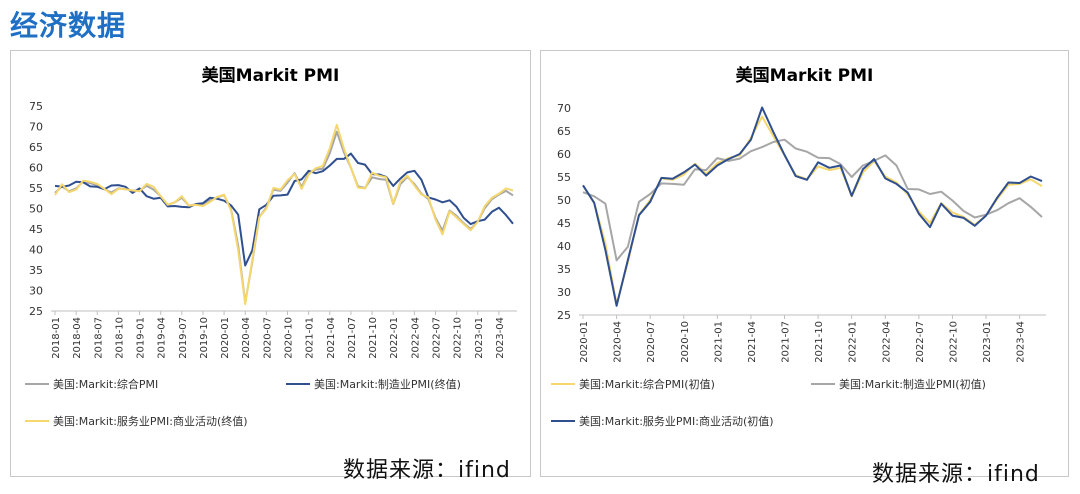 The width and height of the screenshot is (1080, 494). What do you see at coordinates (204, 338) in the screenshot?
I see `x-tick-label: 2019-10` at bounding box center [204, 338].